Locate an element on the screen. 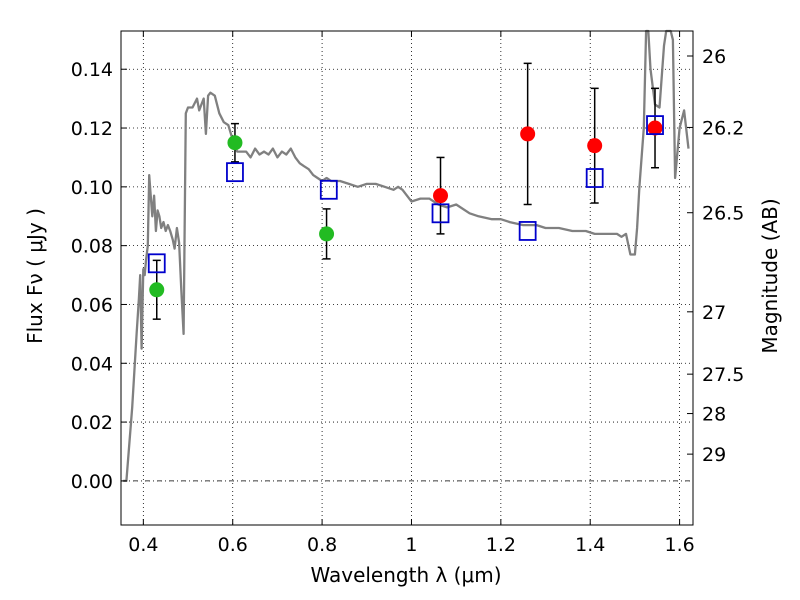 Image resolution: width=800 pixels, height=600 pixels. y2-tick-label: 27 is located at coordinates (714, 313).